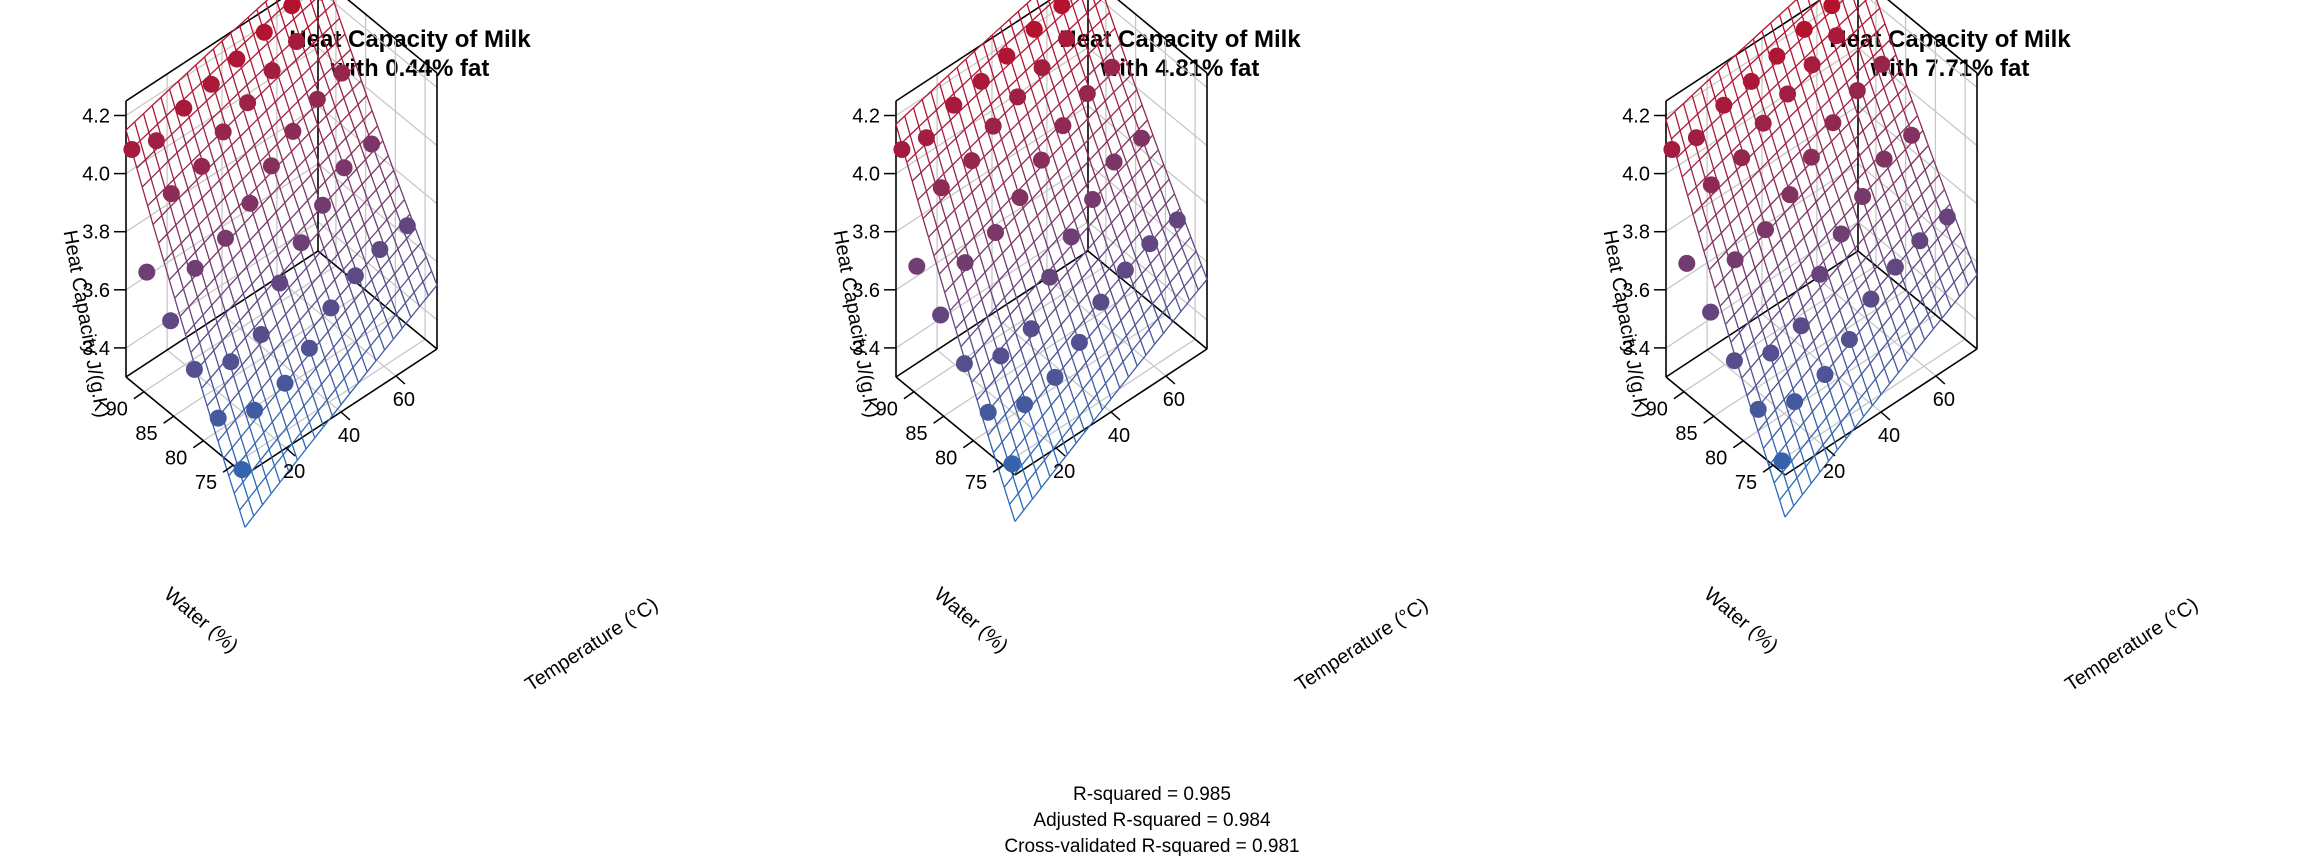 This screenshot has width=2304, height=864. I want to click on box-edge, so click(377, 300).